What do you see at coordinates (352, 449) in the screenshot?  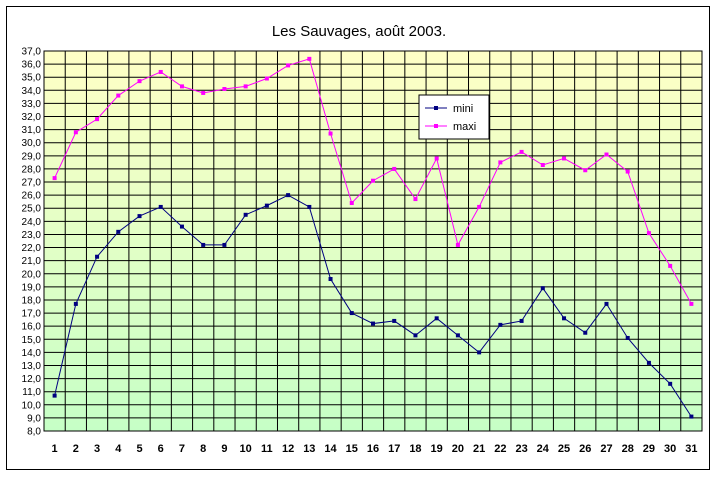 I see `x-tick-label: 15` at bounding box center [352, 449].